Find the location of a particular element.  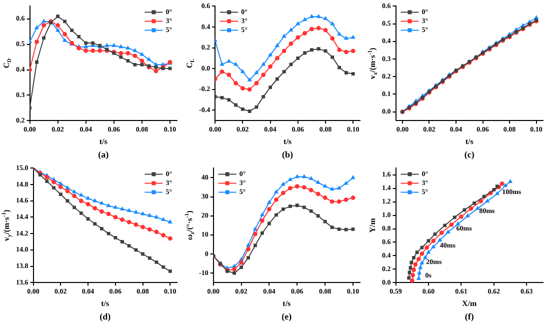

y-axis-title: Y/m is located at coordinates (373, 225).